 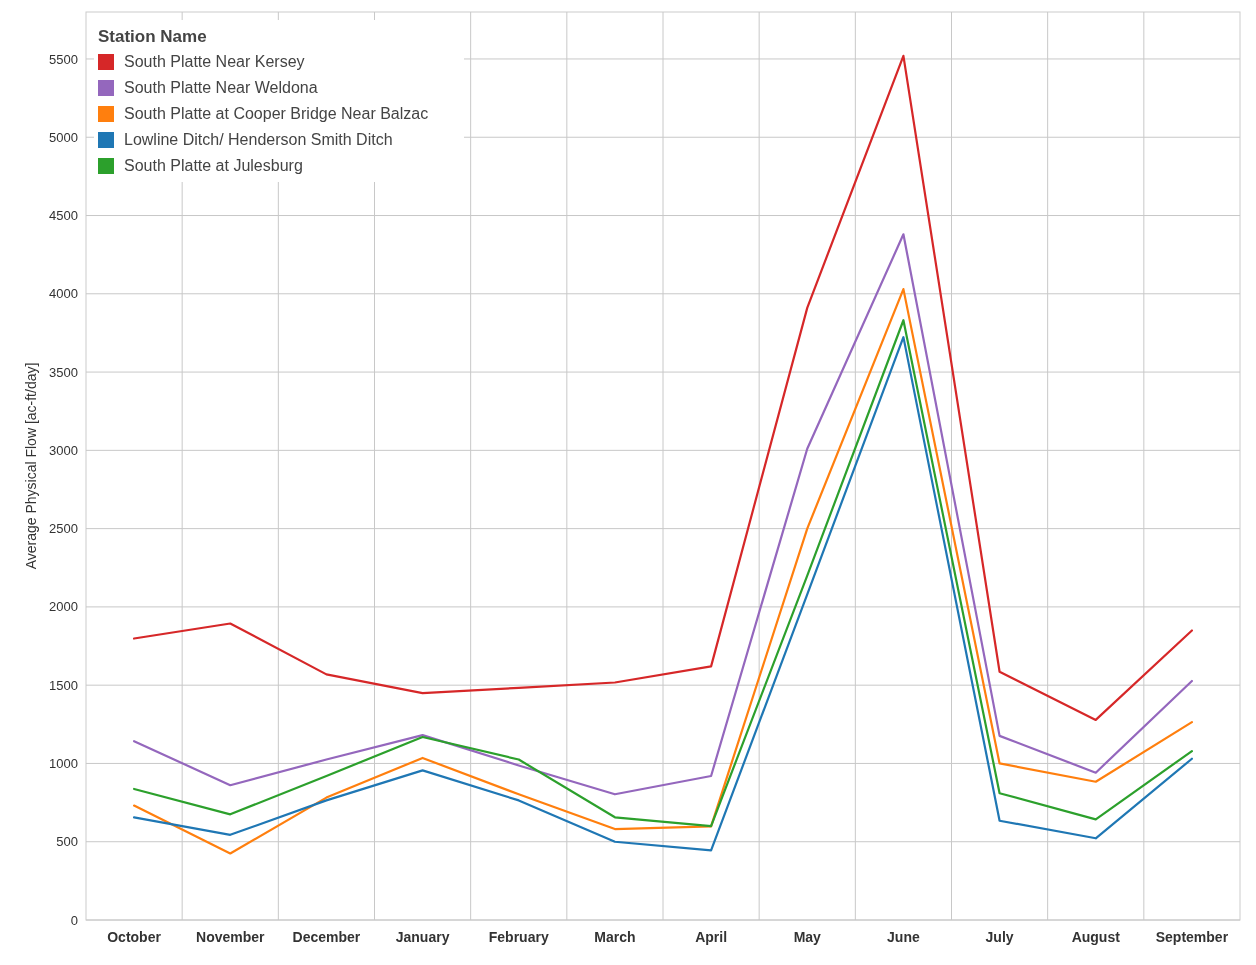 I want to click on y-tick-label: 0, so click(x=74, y=920).